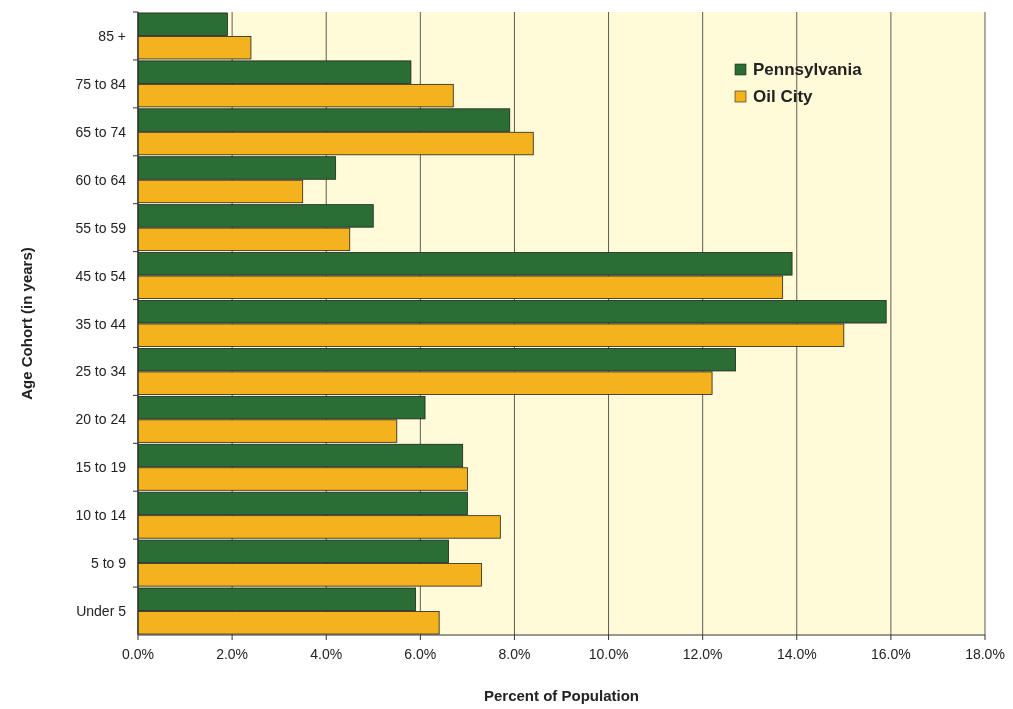  Describe the element at coordinates (783, 96) in the screenshot. I see `legend-label: Oil City` at that location.